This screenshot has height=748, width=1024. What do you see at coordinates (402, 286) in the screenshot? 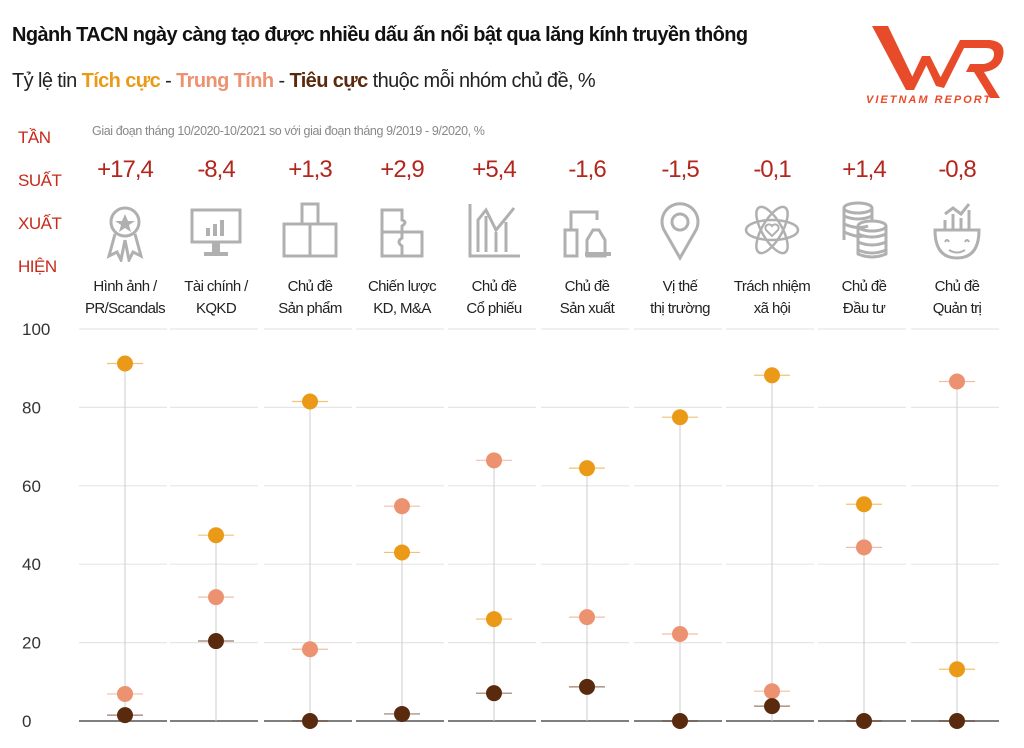
I see `category-label-line: Chiến lược` at bounding box center [402, 286].